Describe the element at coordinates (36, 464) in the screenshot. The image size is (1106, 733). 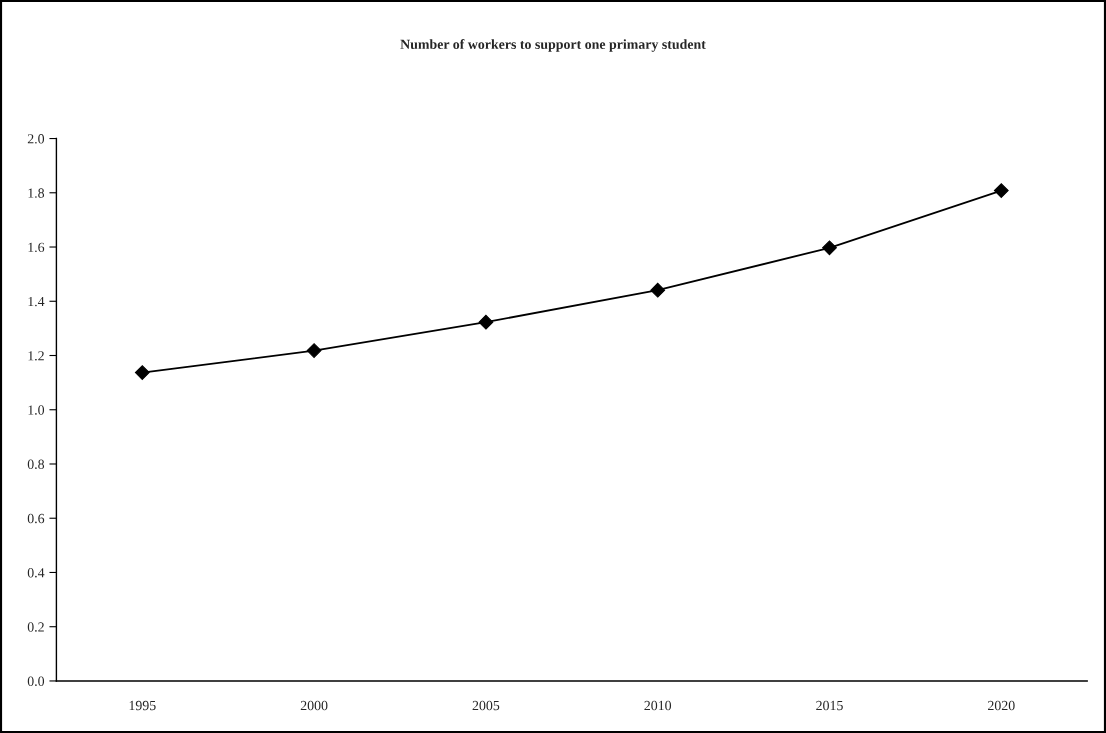
I see `y-tick-label: 0.8` at that location.